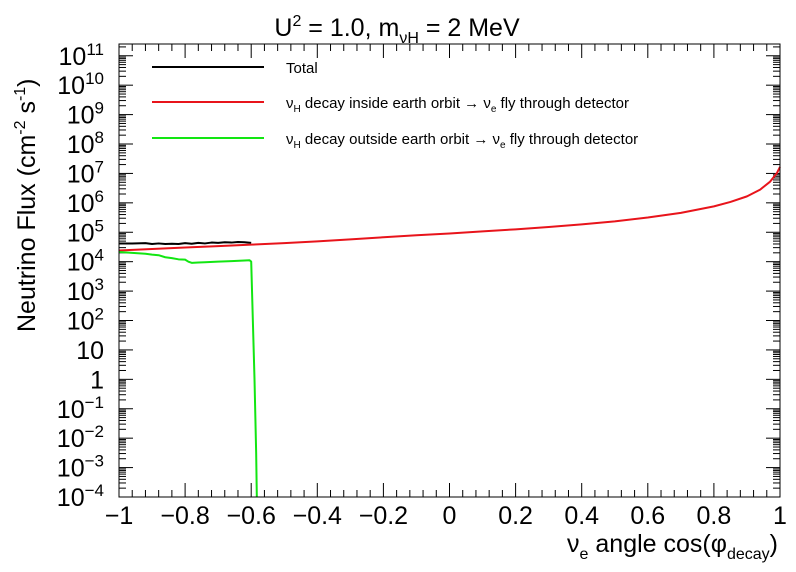 This screenshot has width=796, height=572. What do you see at coordinates (251, 516) in the screenshot?
I see `x-tick-label: −0.6` at bounding box center [251, 516].